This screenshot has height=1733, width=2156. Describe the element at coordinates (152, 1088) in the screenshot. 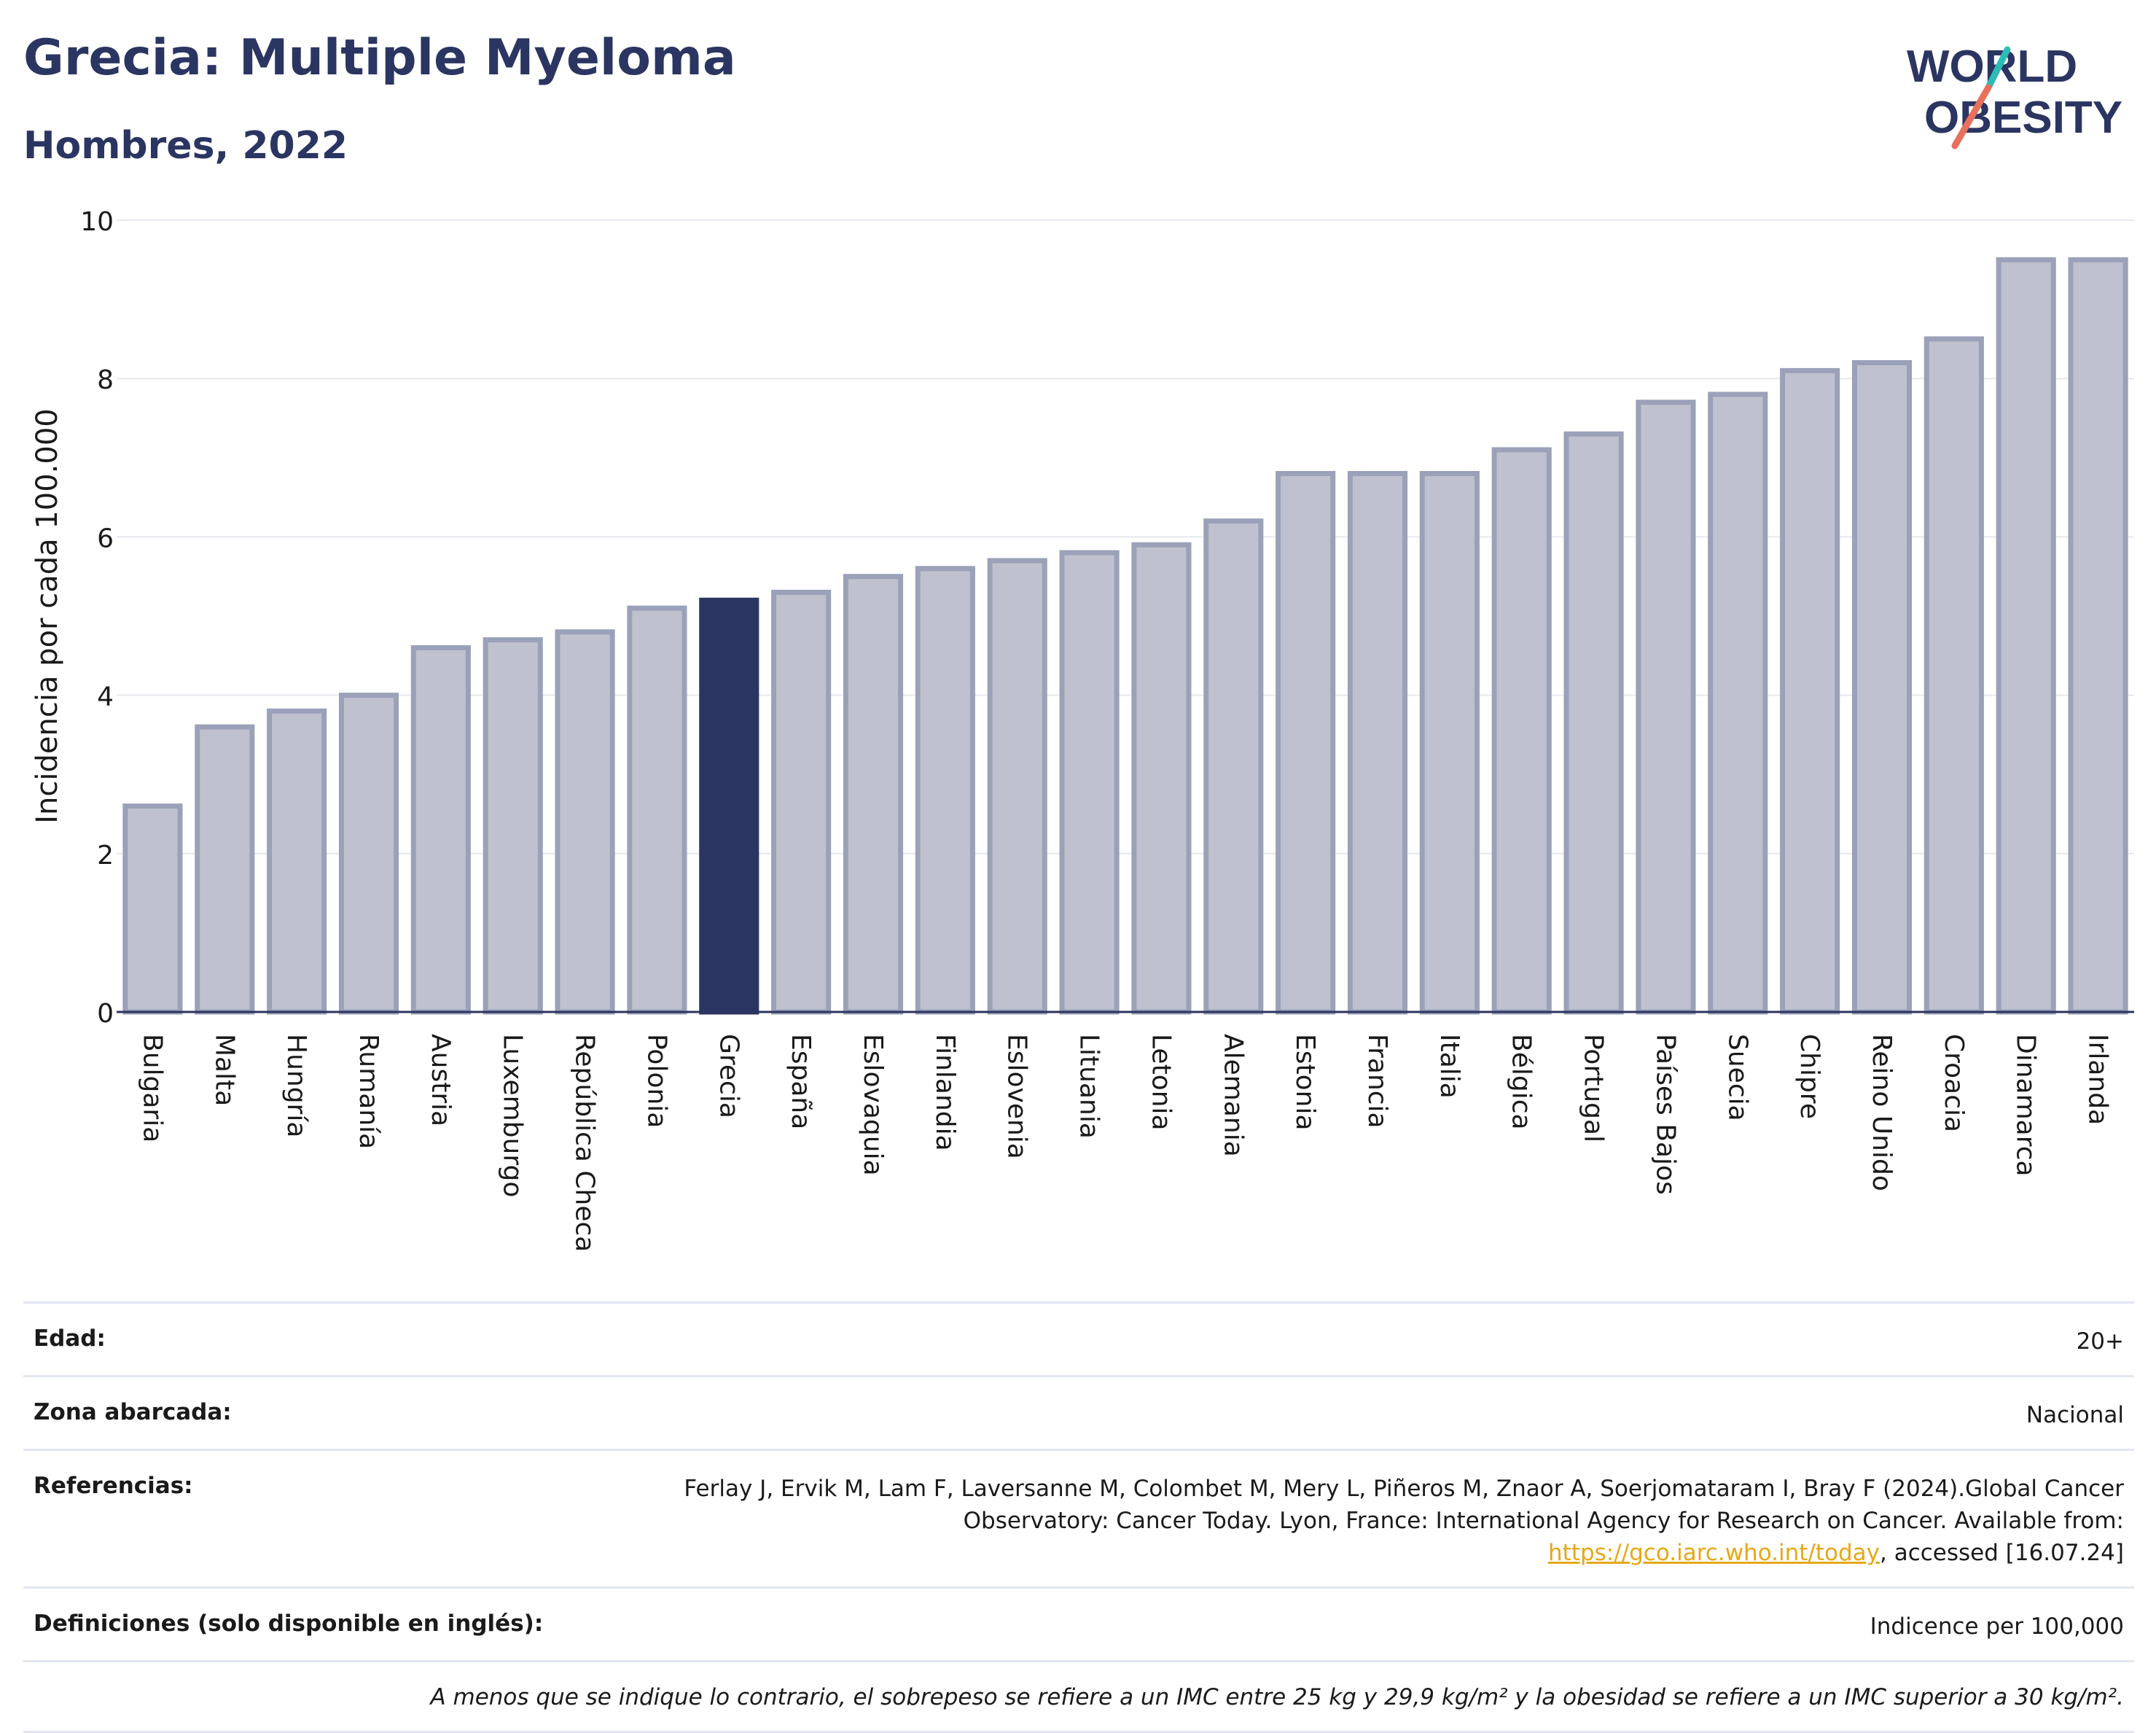

I see `x-tick-label: Bulgaria` at that location.